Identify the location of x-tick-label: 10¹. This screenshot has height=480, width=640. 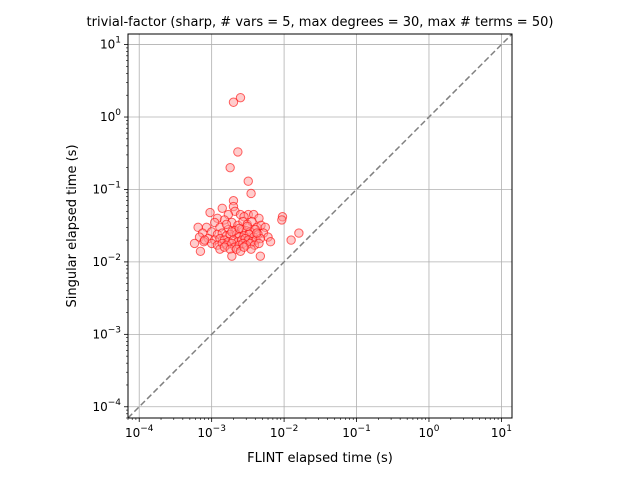
(501, 432).